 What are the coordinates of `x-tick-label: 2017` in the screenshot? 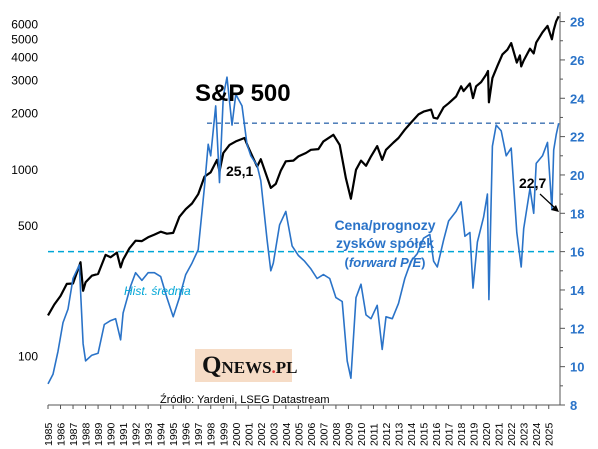 It's located at (450, 434).